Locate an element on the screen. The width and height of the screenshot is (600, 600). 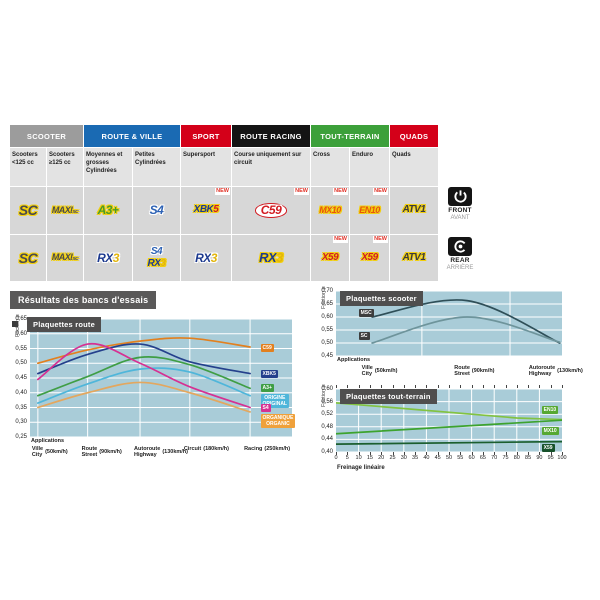
compound-cell-rear: S4 RX3 is located at coordinates (156, 258).